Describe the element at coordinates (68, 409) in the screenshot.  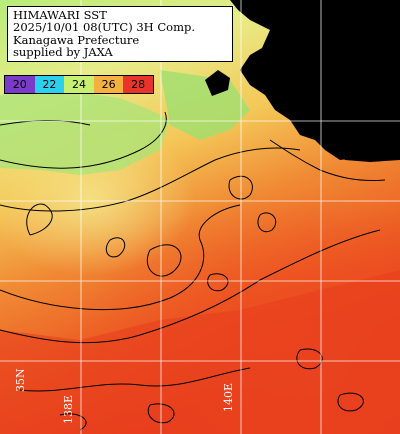
I see `lon-label-138e: 138E` at that location.